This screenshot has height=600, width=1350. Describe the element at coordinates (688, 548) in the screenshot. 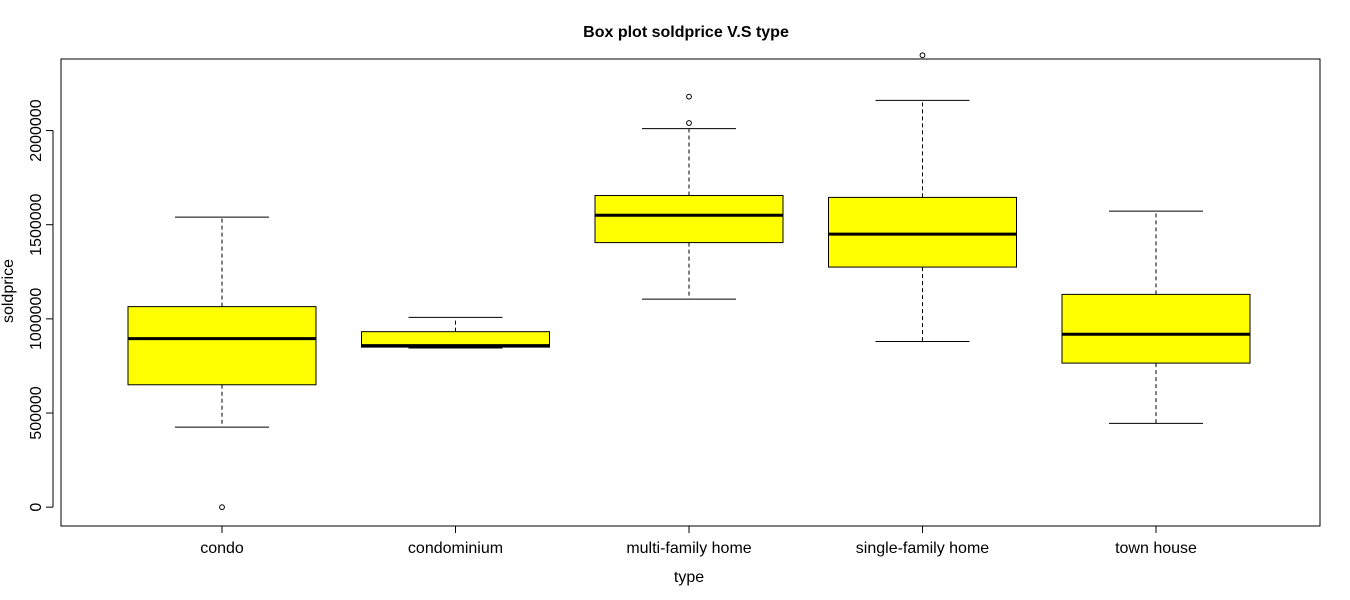

I see `x-tick-label: multi-family home` at that location.